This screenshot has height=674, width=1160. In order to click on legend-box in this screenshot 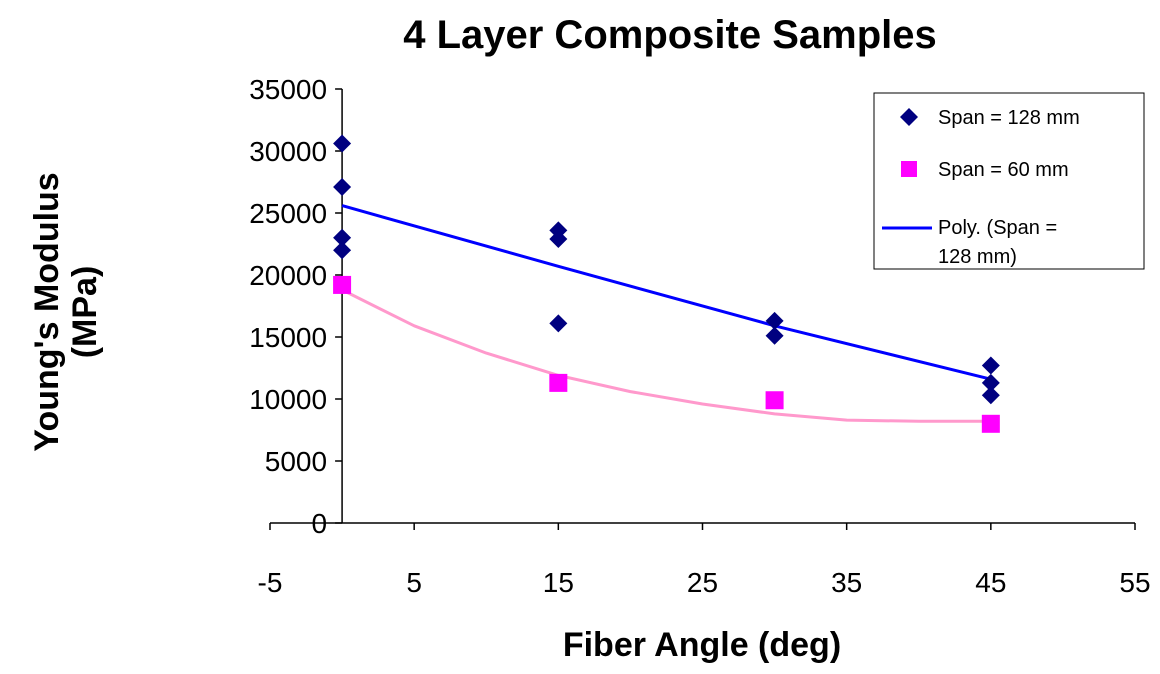, I will do `click(1009, 181)`.